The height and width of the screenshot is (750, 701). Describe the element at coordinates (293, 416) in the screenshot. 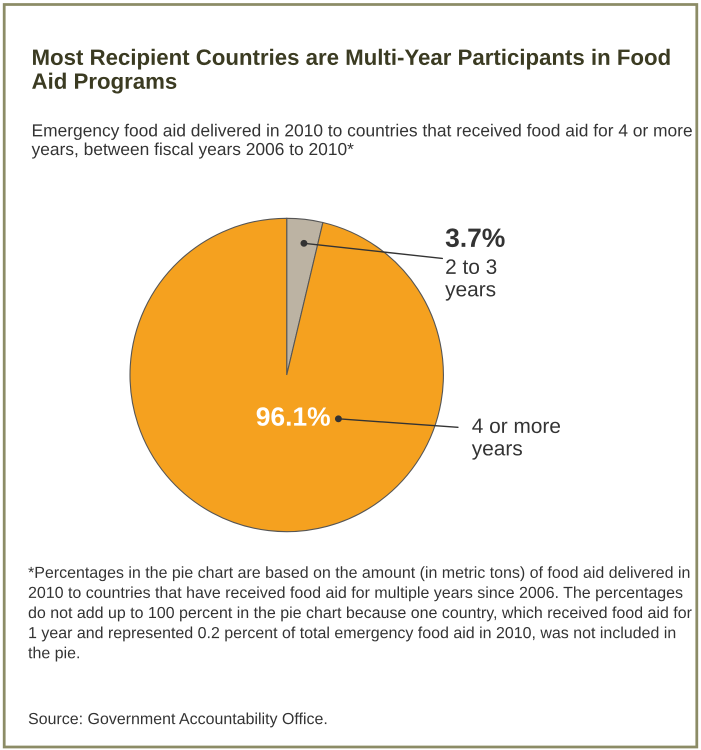

I see `data-label: 96.1%` at that location.